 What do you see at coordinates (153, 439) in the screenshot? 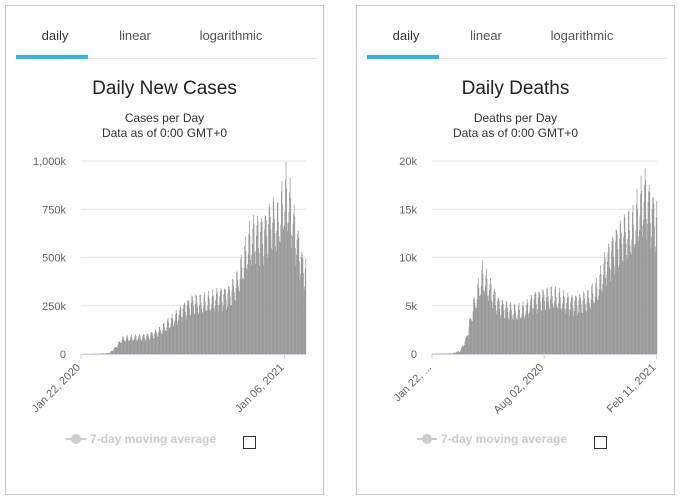
I see `legend-label: 7-day moving average` at bounding box center [153, 439].